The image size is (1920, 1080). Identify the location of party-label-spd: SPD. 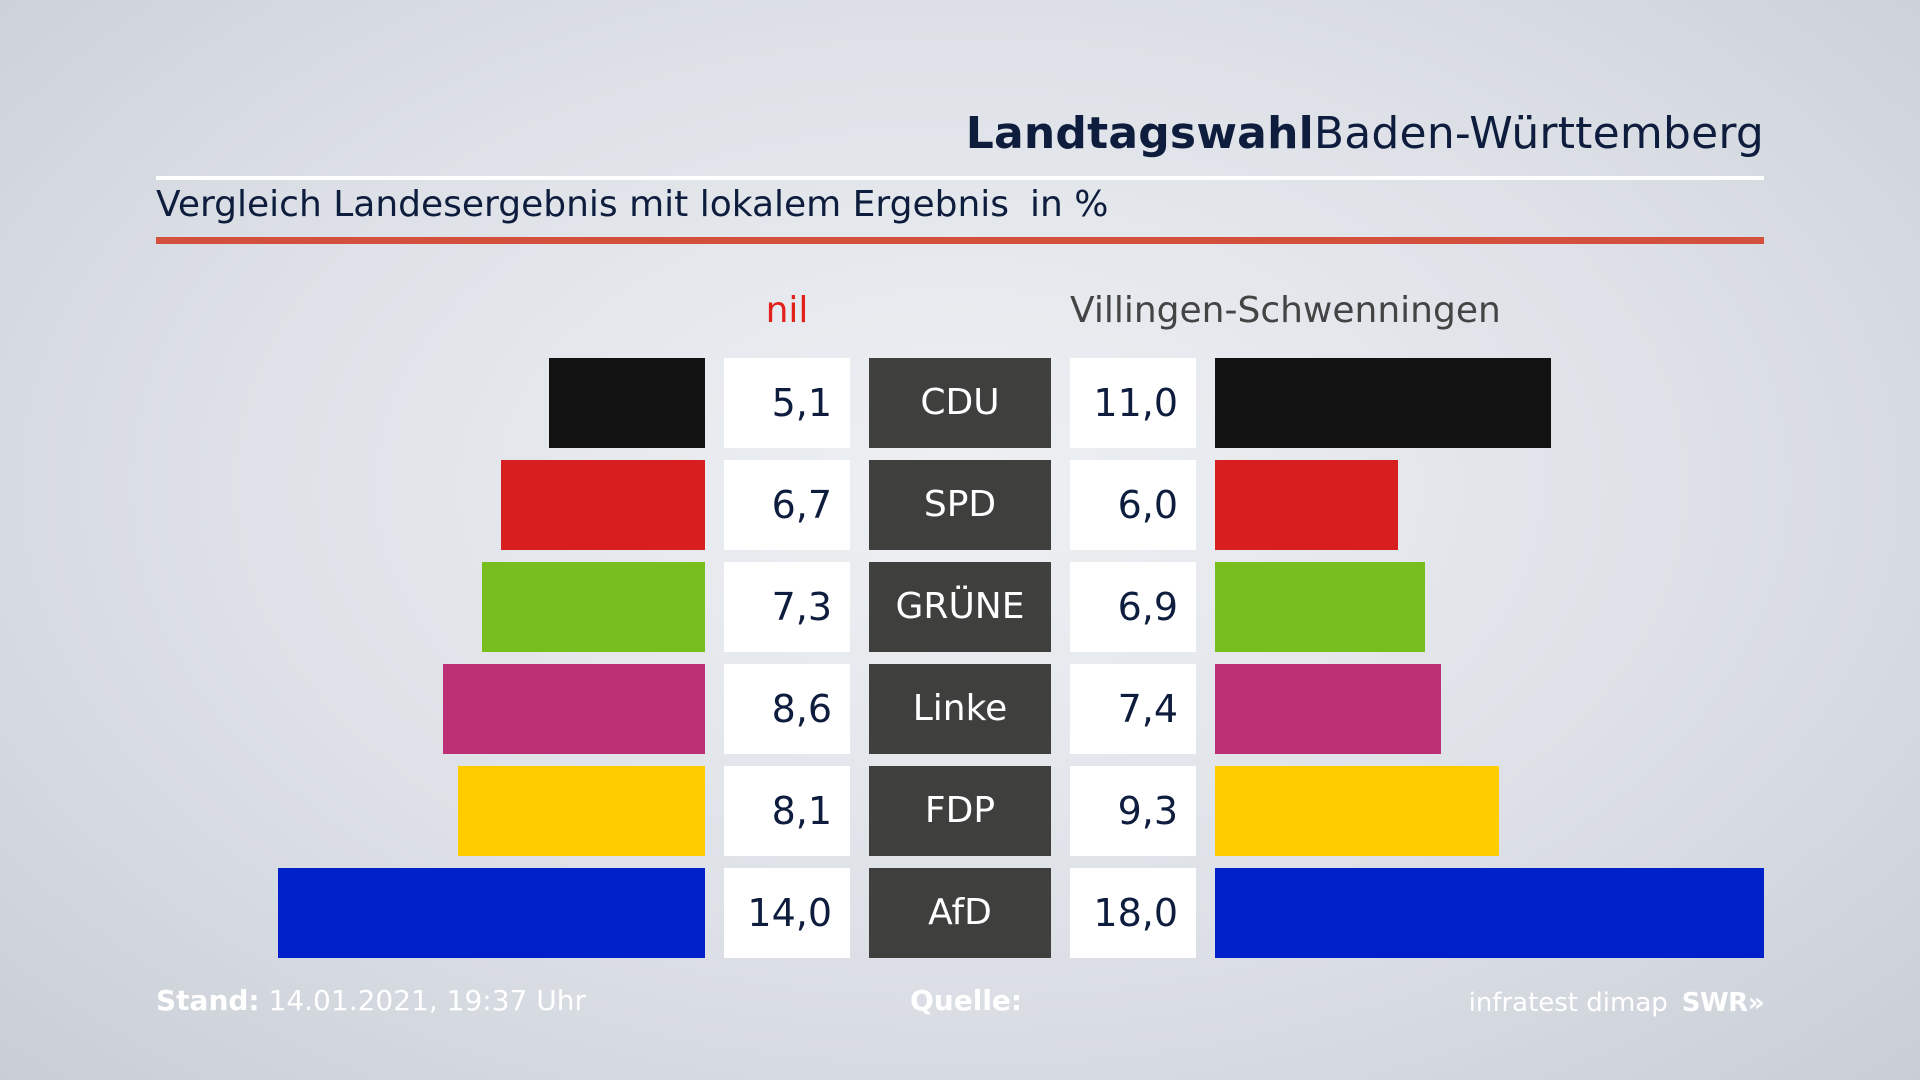
(960, 505).